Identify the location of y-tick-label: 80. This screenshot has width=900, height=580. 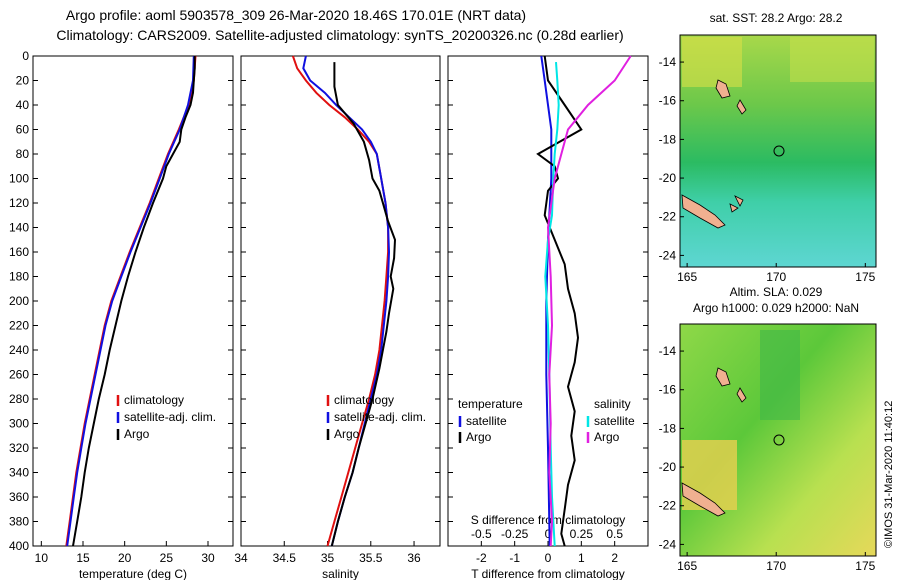
(23, 154).